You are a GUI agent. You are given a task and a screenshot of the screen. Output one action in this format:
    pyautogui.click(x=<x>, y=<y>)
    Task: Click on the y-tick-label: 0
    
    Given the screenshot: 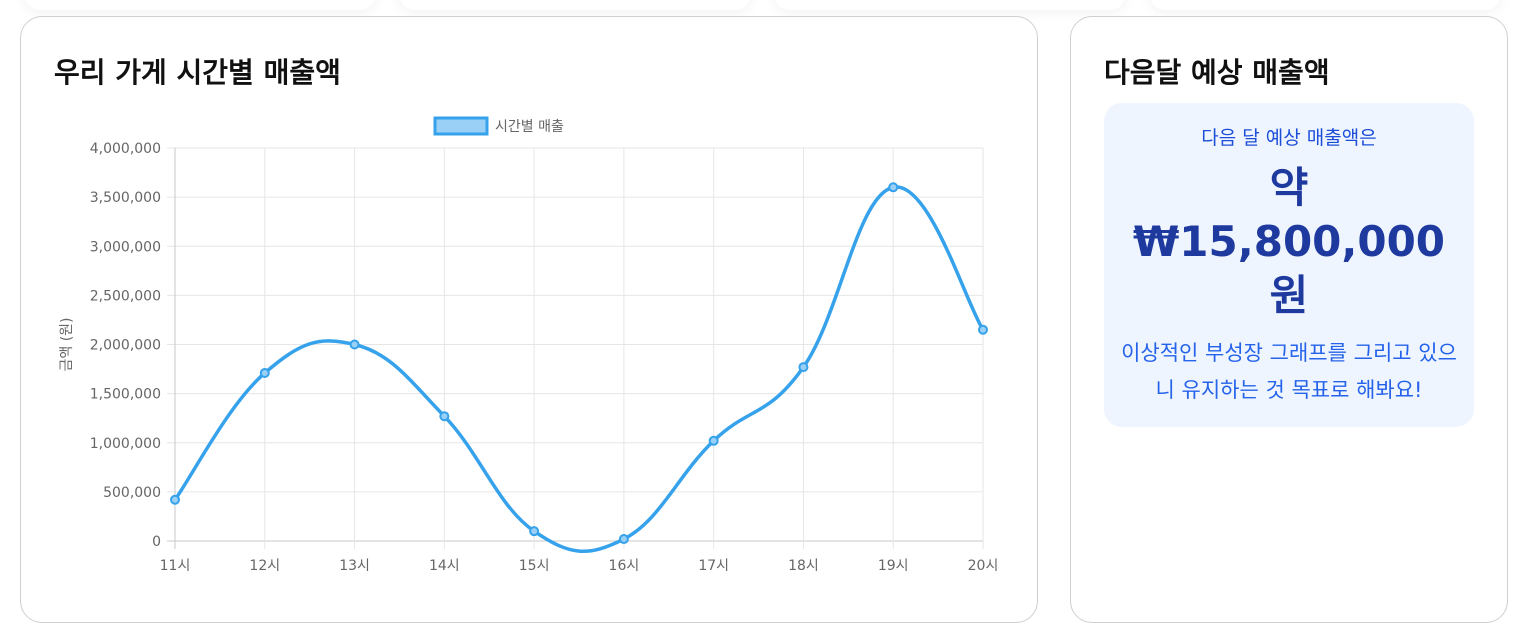 What is the action you would take?
    pyautogui.click(x=156, y=542)
    